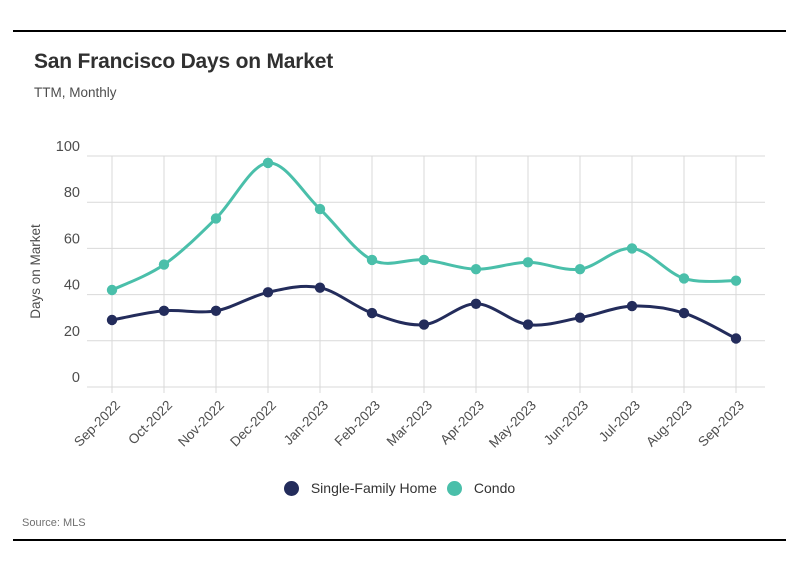  I want to click on x-tick-label: Oct-2022, so click(150, 423).